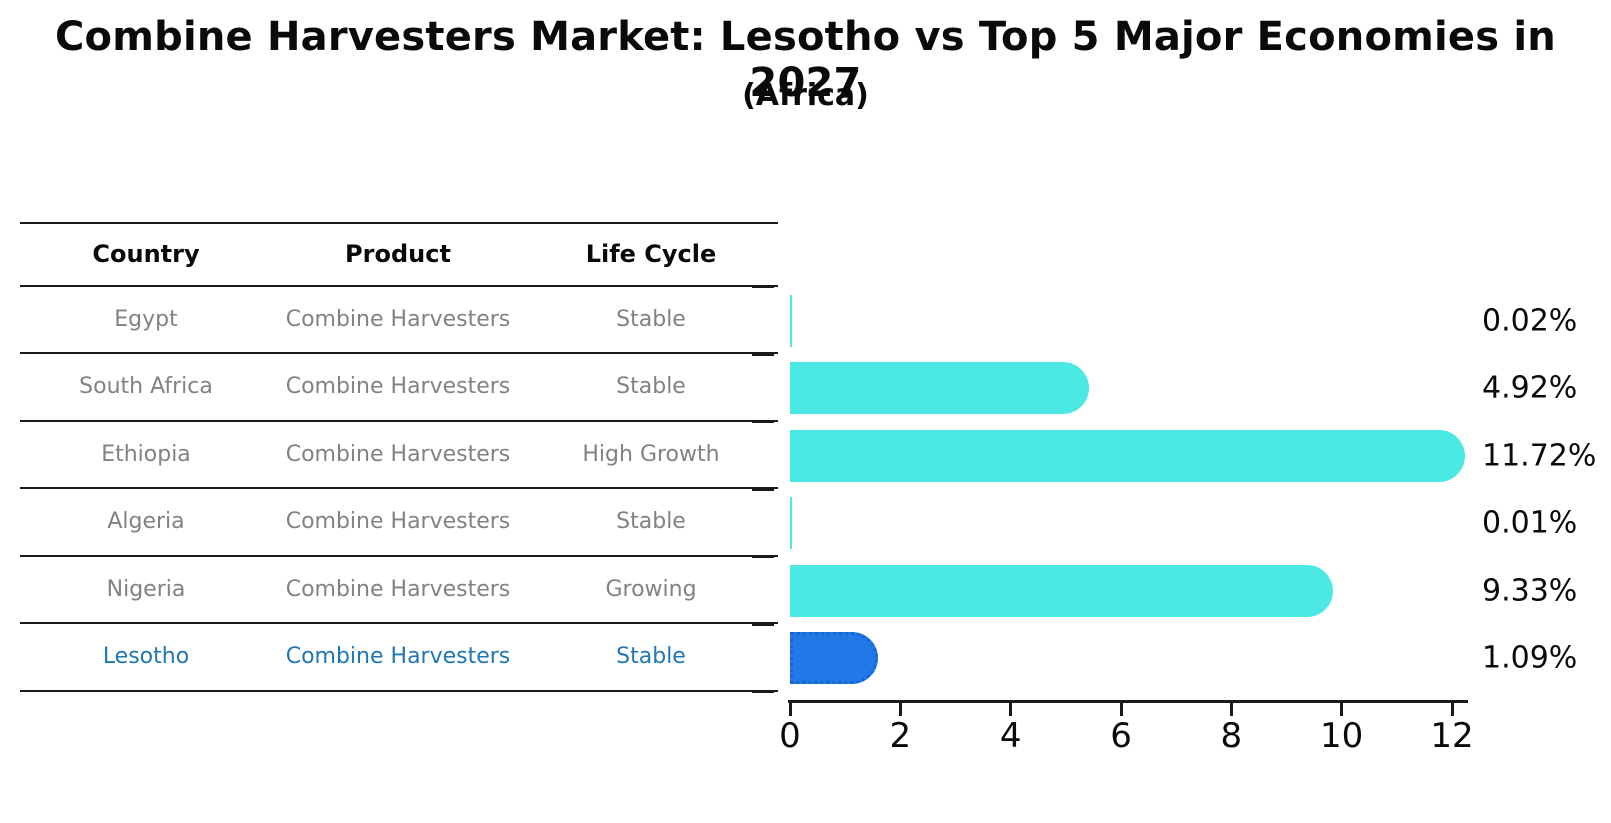  What do you see at coordinates (146, 589) in the screenshot?
I see `table-cell-country: Nigeria` at bounding box center [146, 589].